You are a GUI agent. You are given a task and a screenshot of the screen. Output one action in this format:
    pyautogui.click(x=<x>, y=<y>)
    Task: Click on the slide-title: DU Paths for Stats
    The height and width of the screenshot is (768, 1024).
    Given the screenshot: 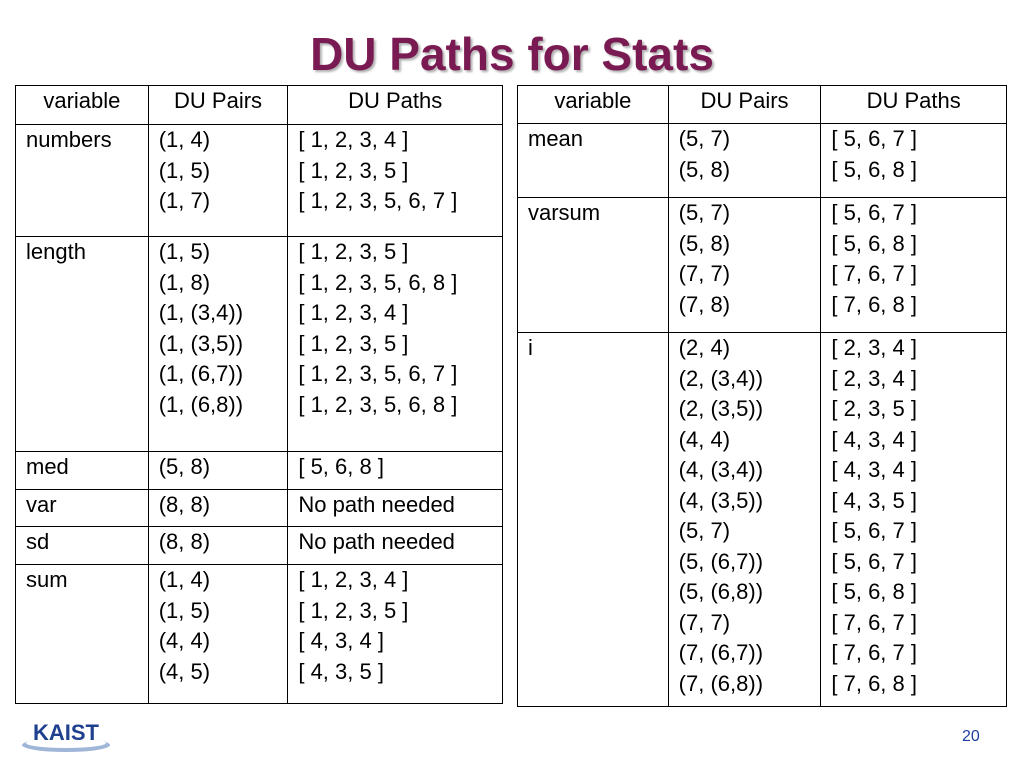 What is the action you would take?
    pyautogui.click(x=512, y=54)
    